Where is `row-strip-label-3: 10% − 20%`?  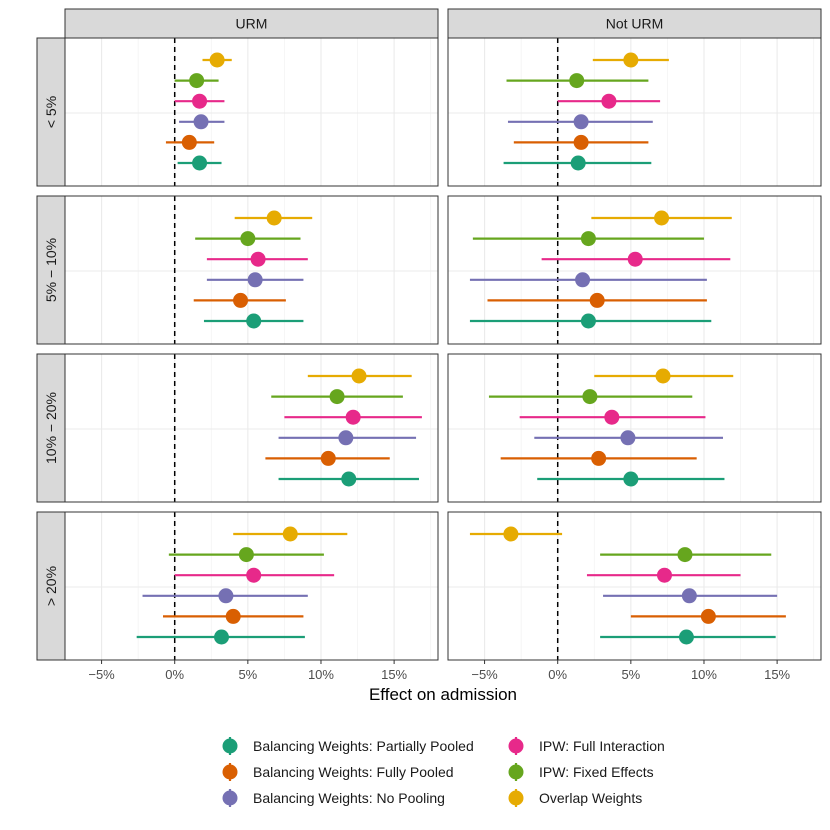 row-strip-label-3: 10% − 20% is located at coordinates (51, 428).